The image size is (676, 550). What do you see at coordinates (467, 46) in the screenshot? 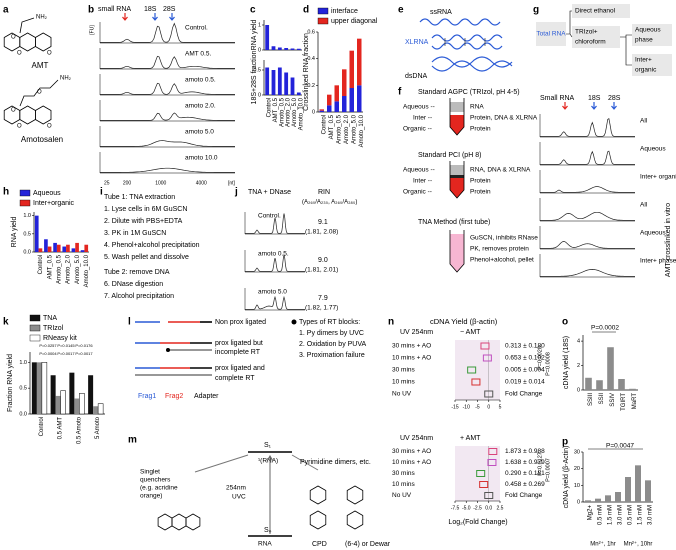
I see `xlrna` at bounding box center [467, 46].